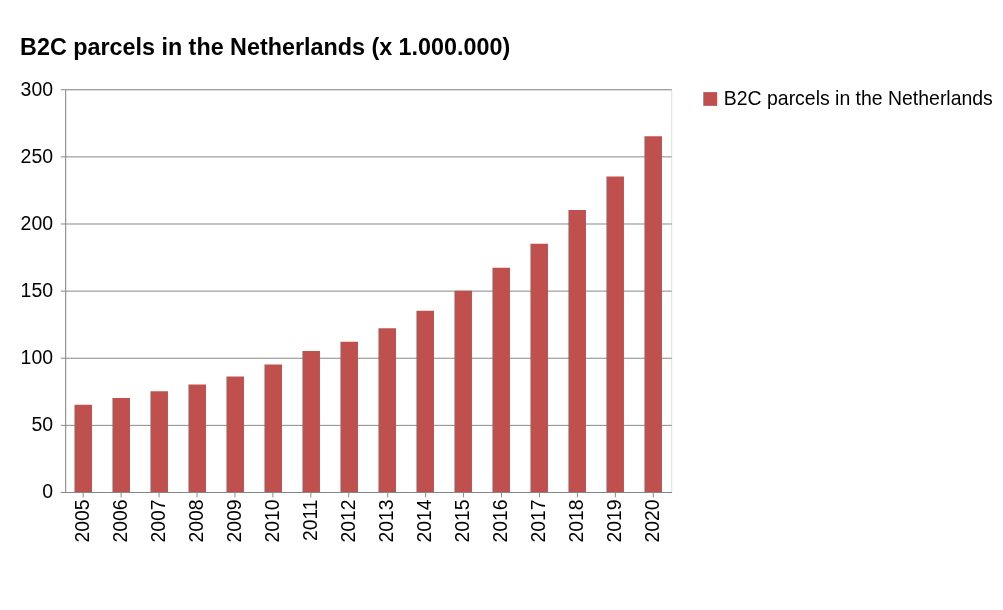 This screenshot has height=610, width=1003. I want to click on y-tick-label: 250, so click(37, 155).